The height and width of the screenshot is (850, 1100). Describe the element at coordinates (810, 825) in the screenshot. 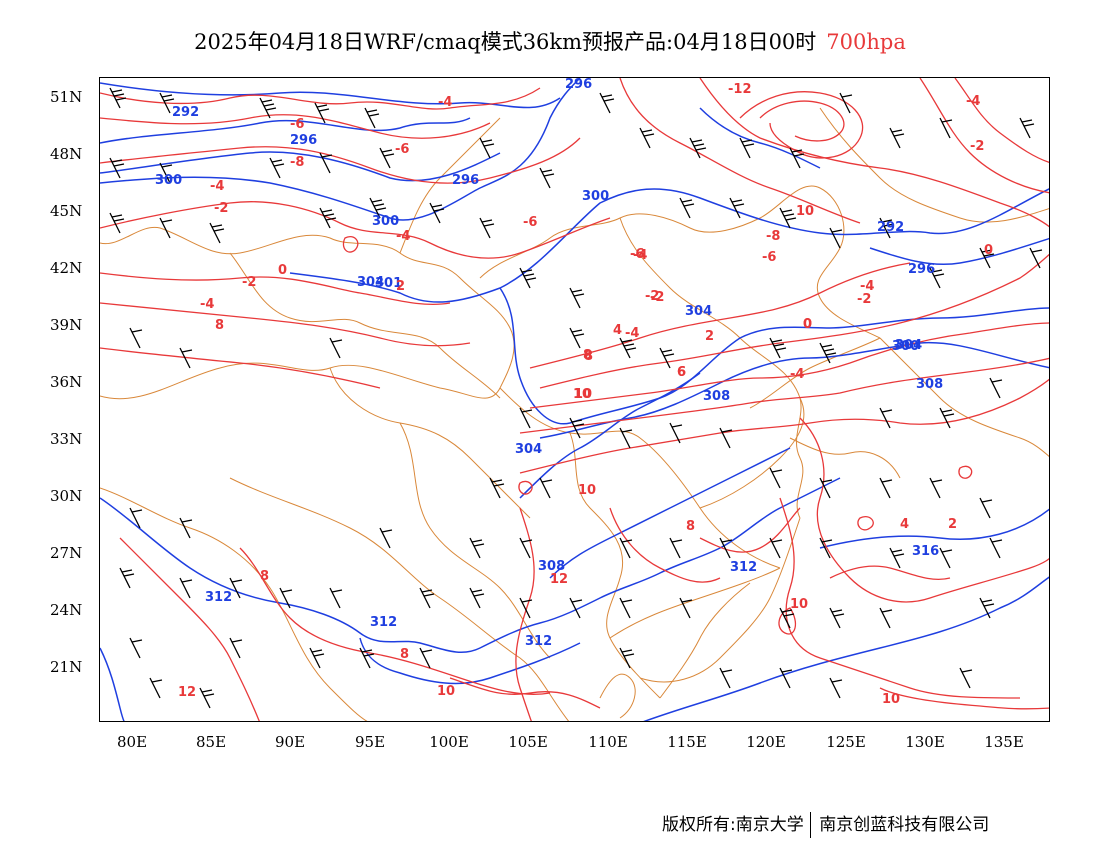

I see `copyright-divider` at that location.